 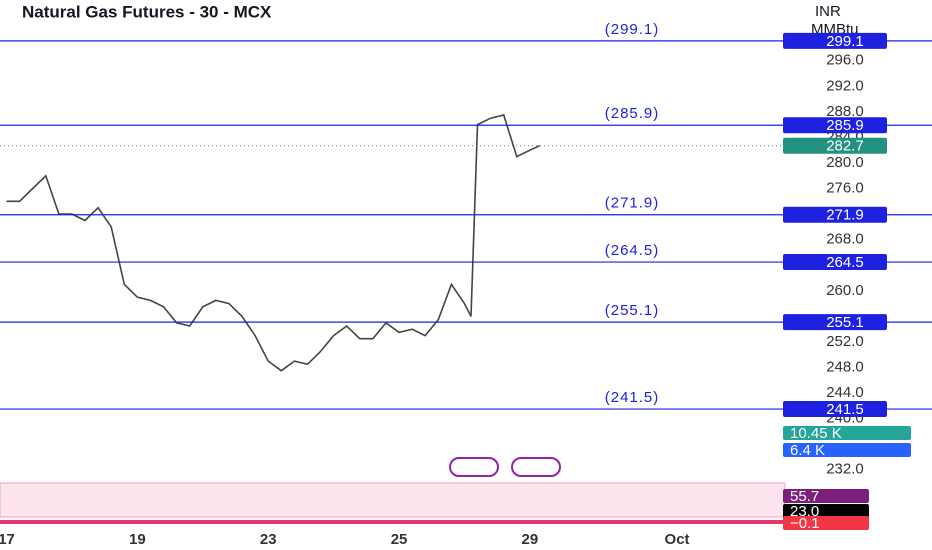 I want to click on last-price-label: 282.7, so click(x=845, y=146).